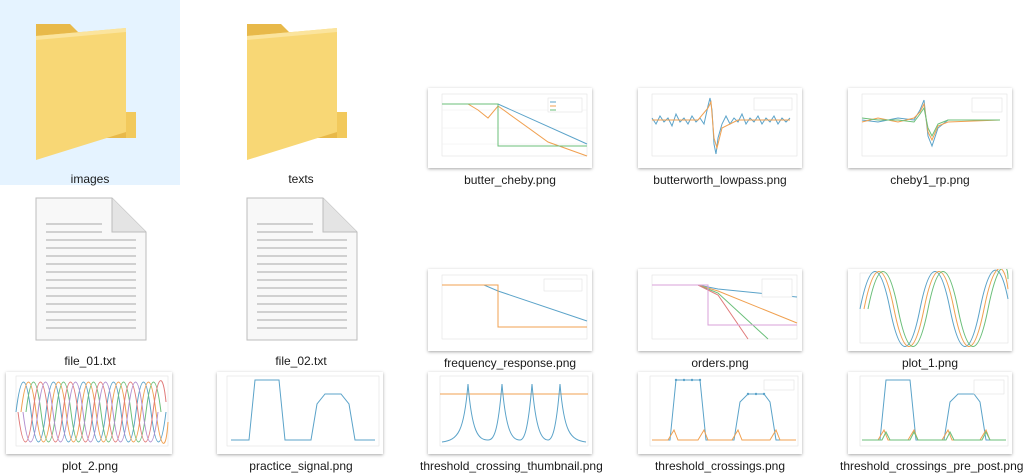 This screenshot has width=1024, height=475. Describe the element at coordinates (90, 361) in the screenshot. I see `item-label: file_01.txt` at that location.